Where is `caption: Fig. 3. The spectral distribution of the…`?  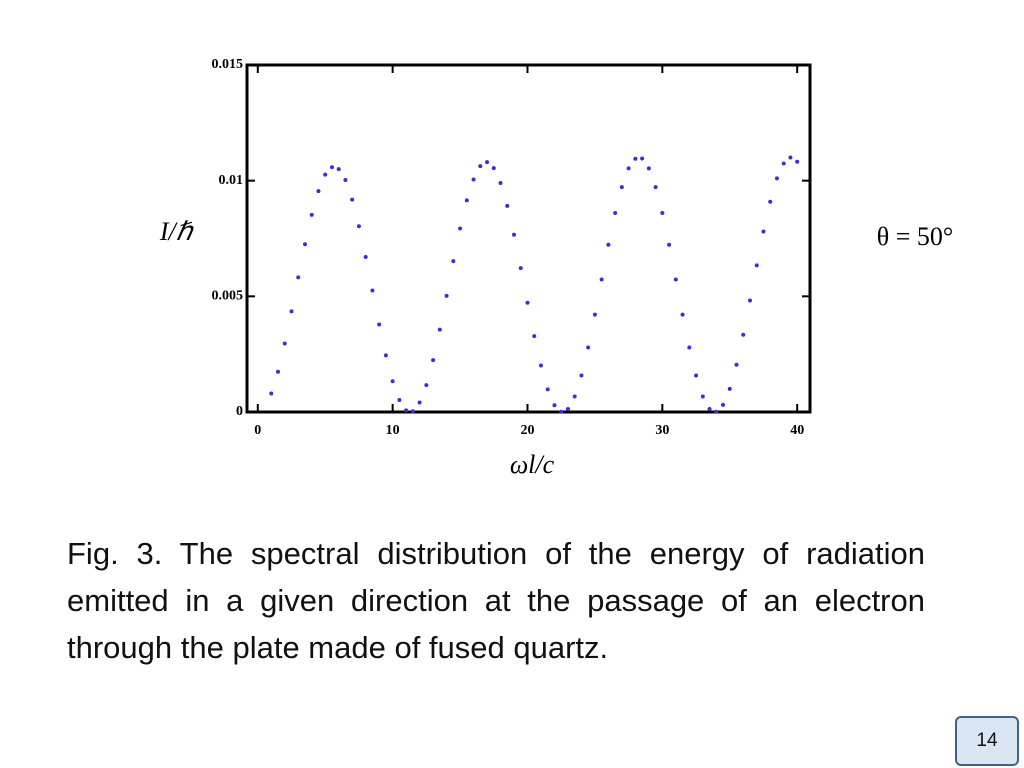
caption: Fig. 3. The spectral distribution of the… is located at coordinates (496, 600).